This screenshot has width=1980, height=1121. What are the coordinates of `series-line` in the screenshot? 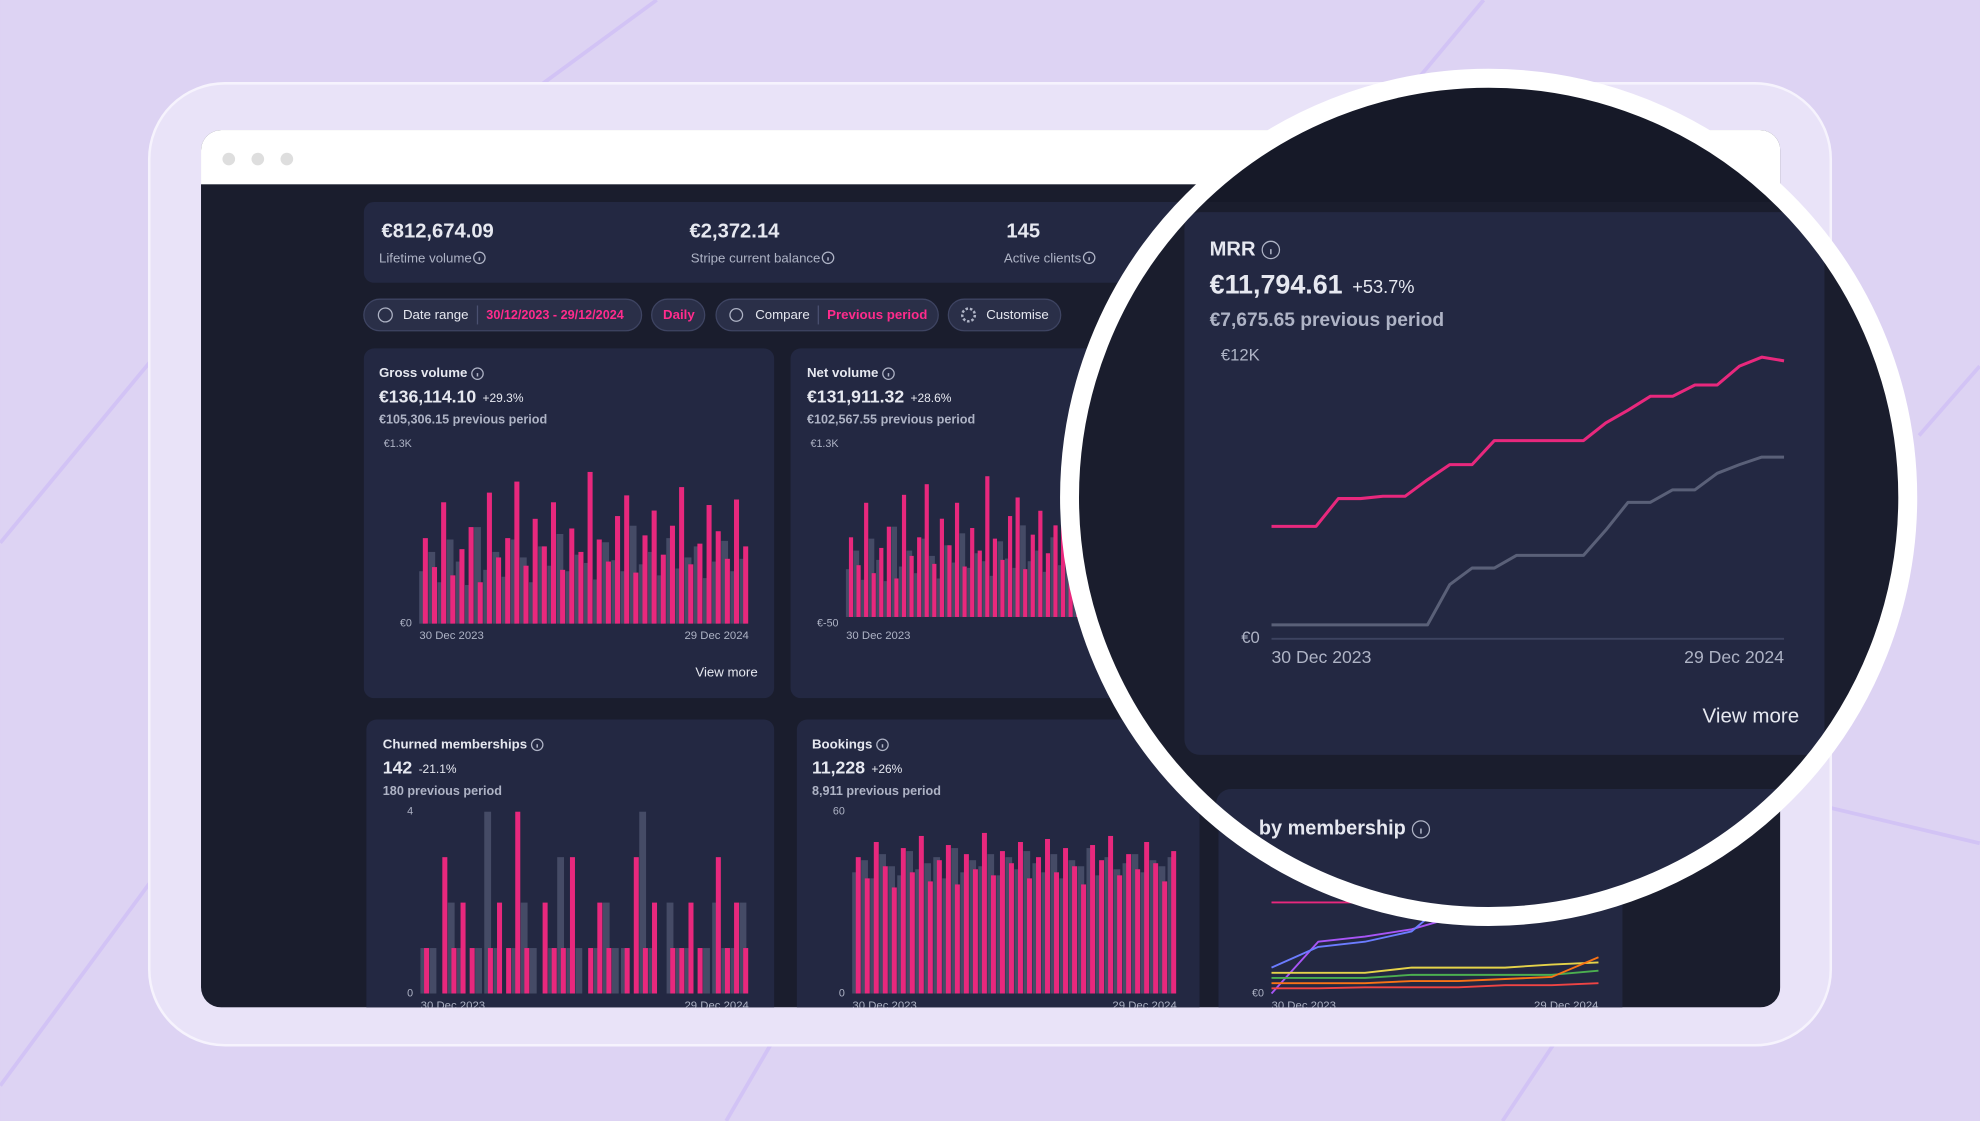 It's located at (1528, 541).